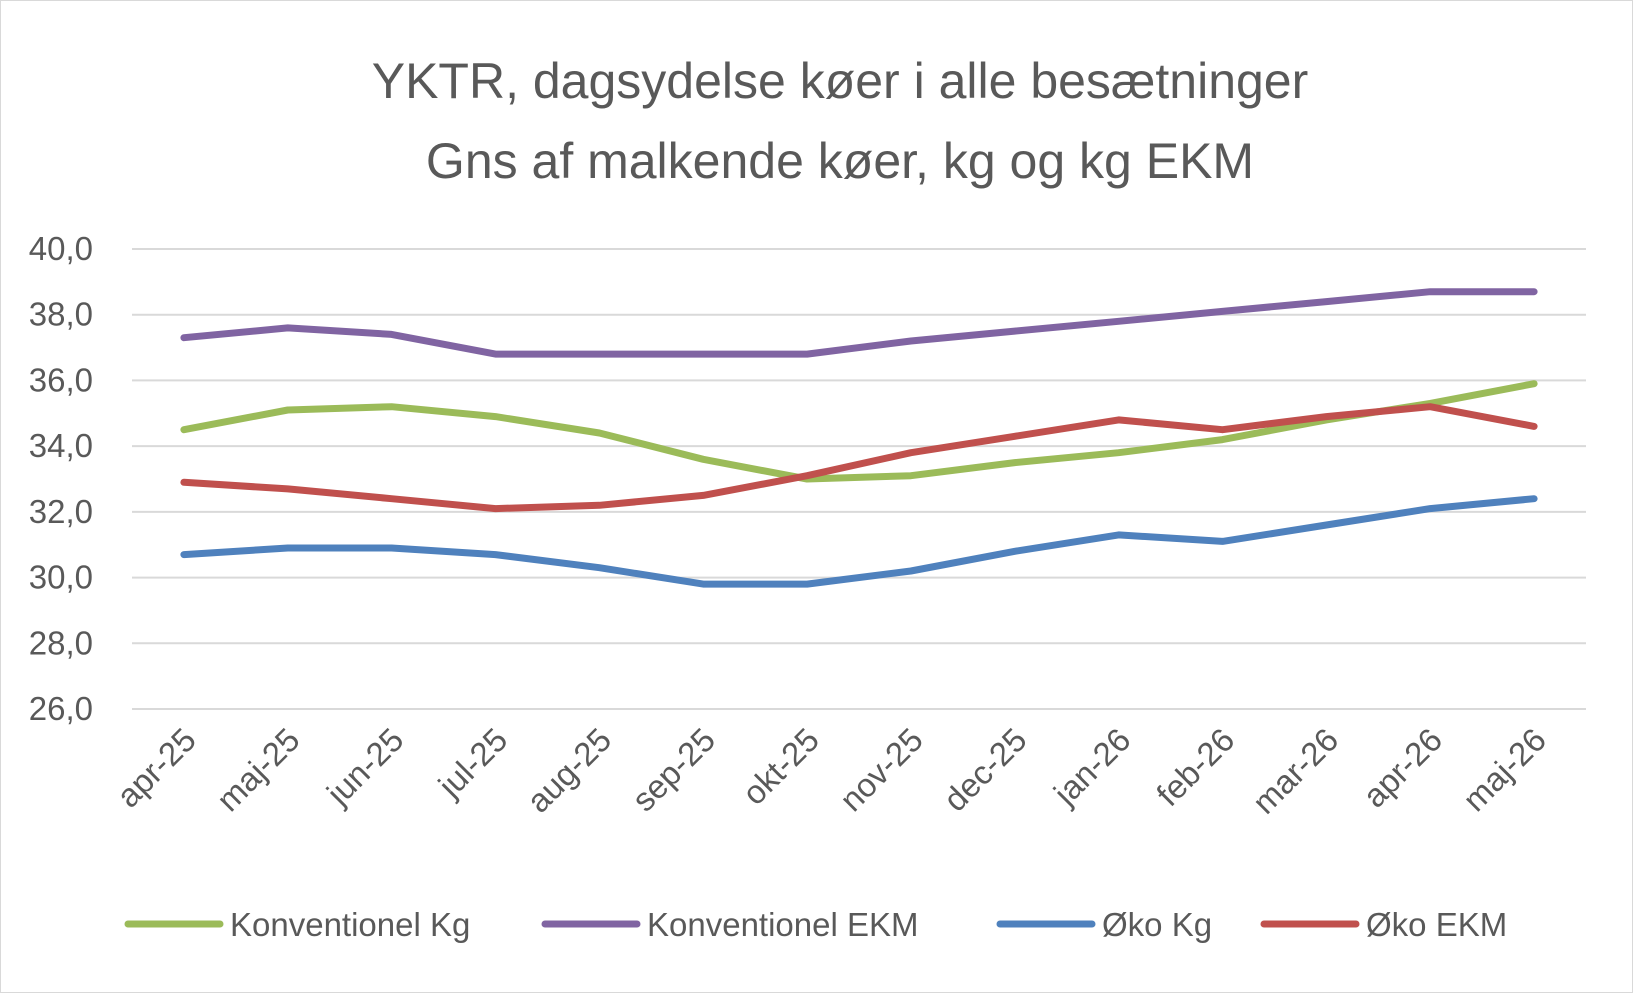 Image resolution: width=1633 pixels, height=993 pixels. What do you see at coordinates (568, 770) in the screenshot?
I see `x-tick-label: aug-25` at bounding box center [568, 770].